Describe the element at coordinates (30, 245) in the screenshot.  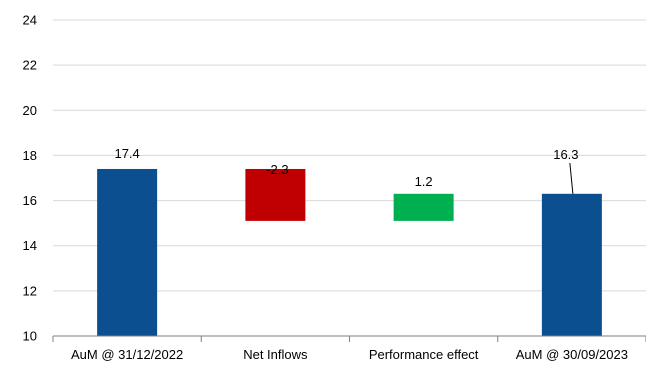
I see `y-tick-label: 14` at that location.